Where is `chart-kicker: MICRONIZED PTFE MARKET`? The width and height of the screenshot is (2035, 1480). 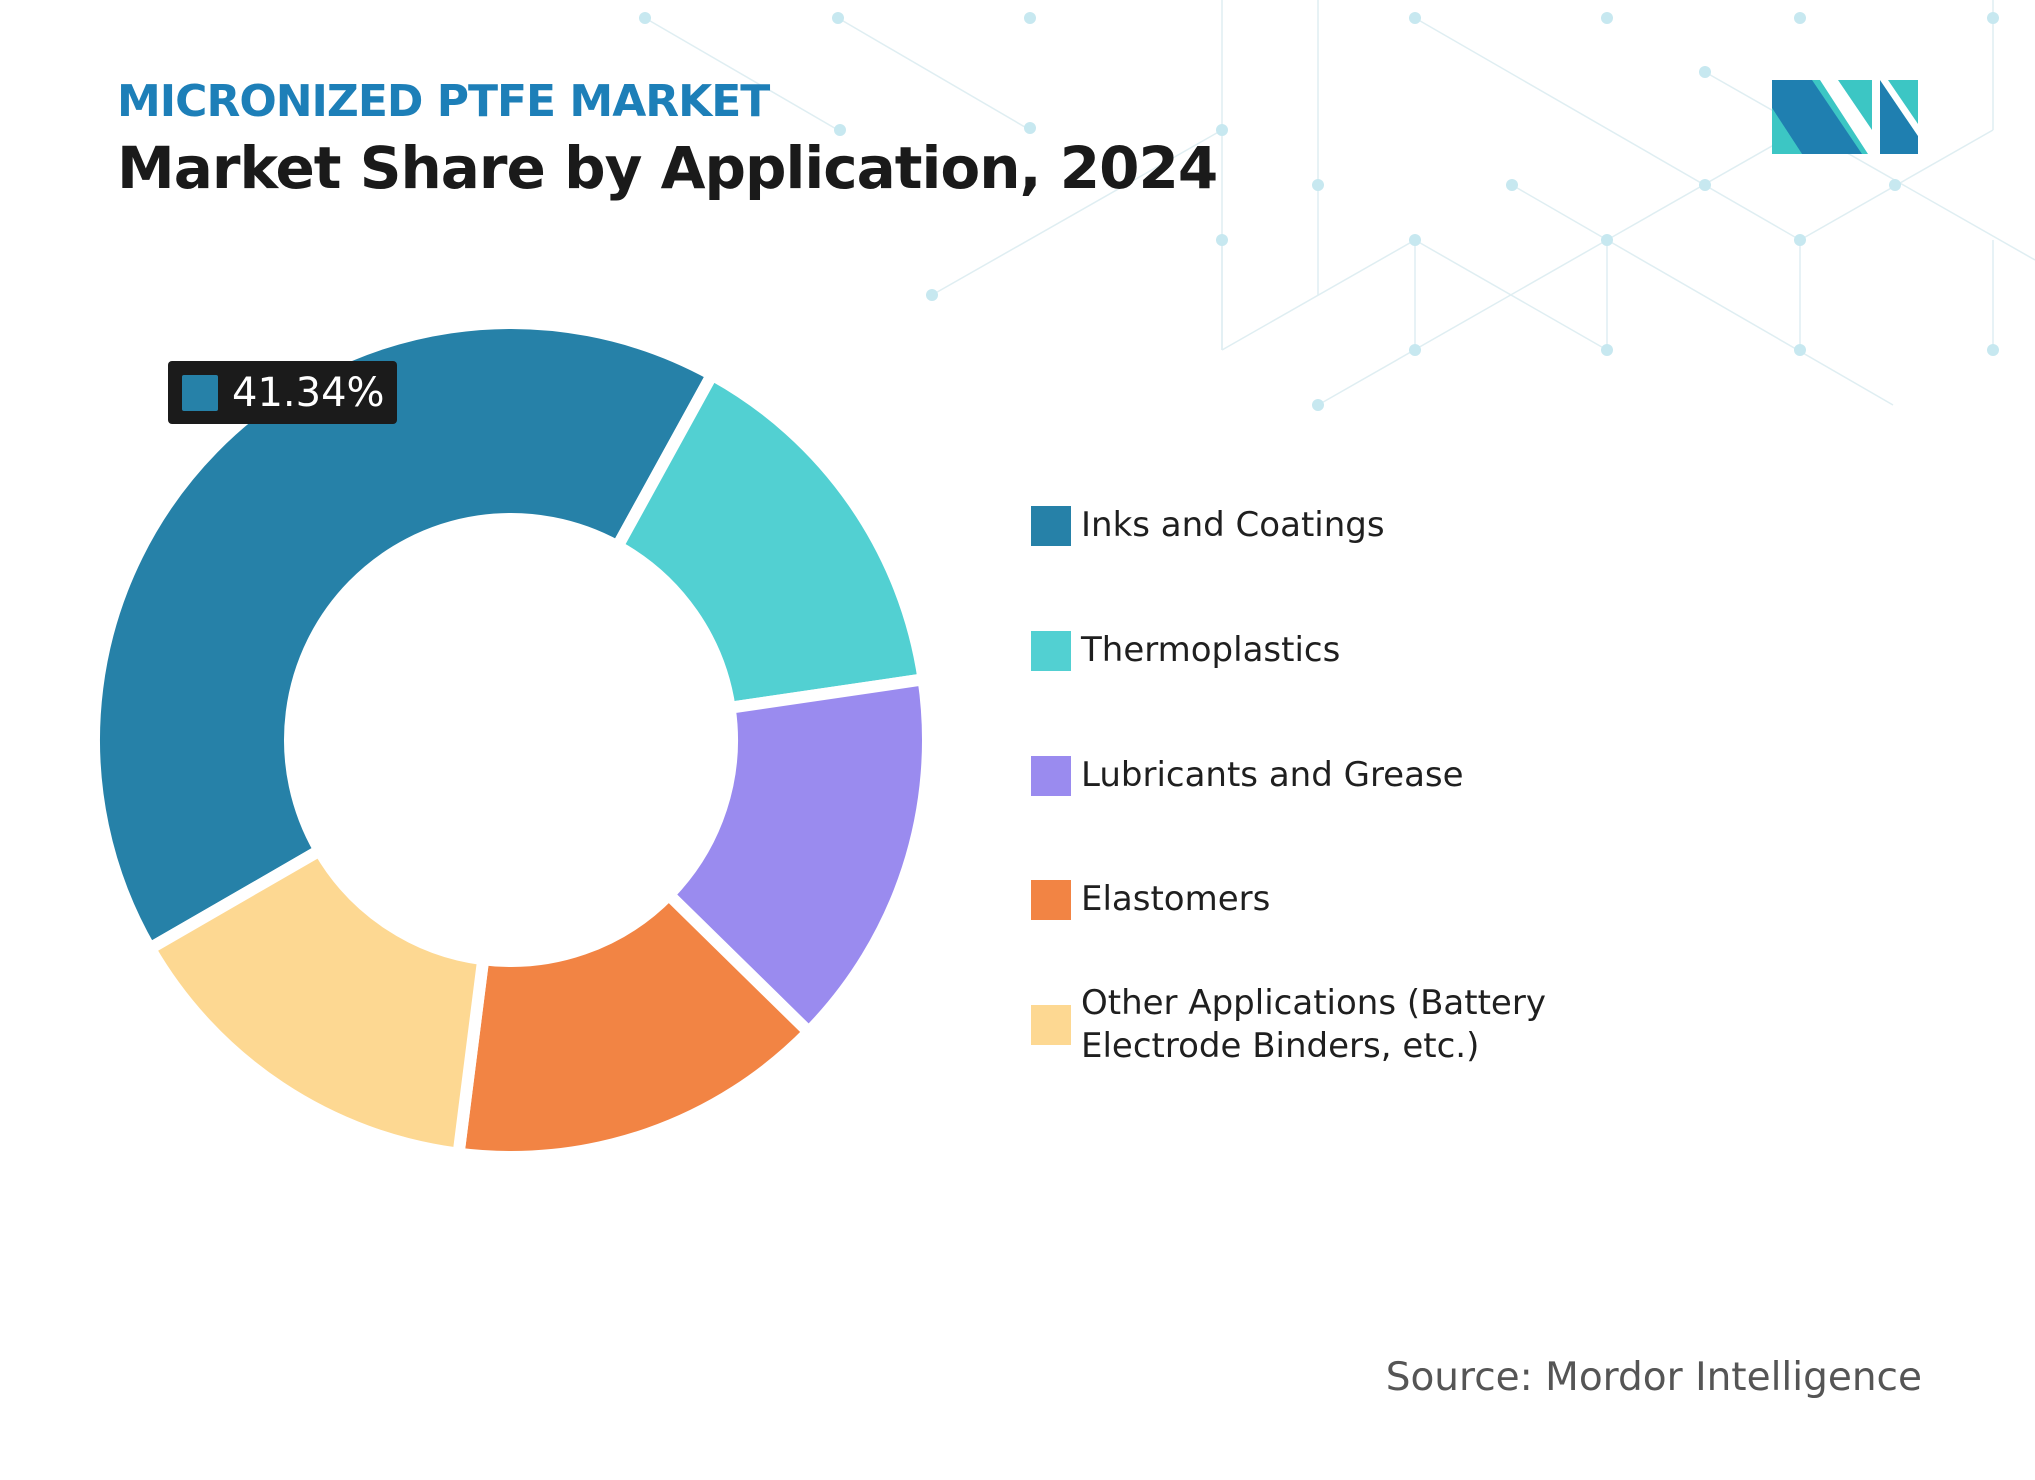 chart-kicker: MICRONIZED PTFE MARKET is located at coordinates (443, 101).